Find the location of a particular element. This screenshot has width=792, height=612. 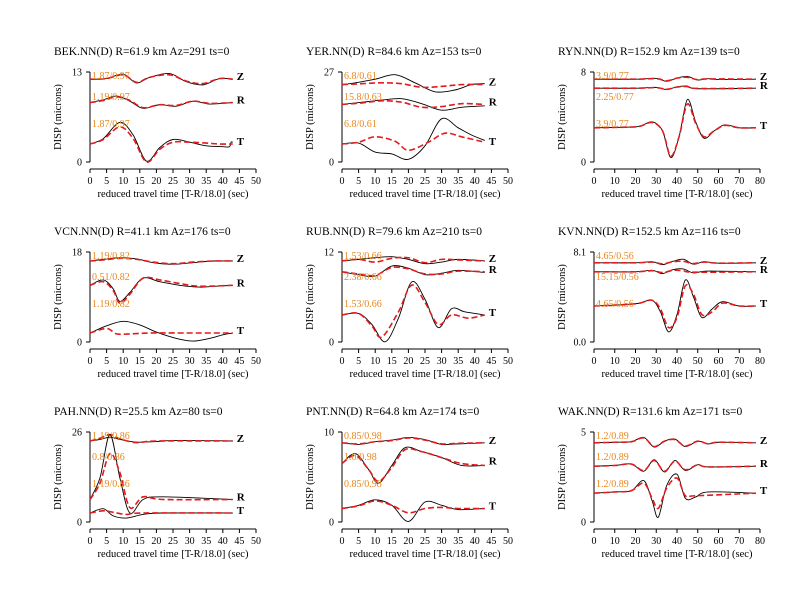

panel-title: RYN.NN(D) R=152.9 km Az=139 ts=0 is located at coordinates (649, 52).